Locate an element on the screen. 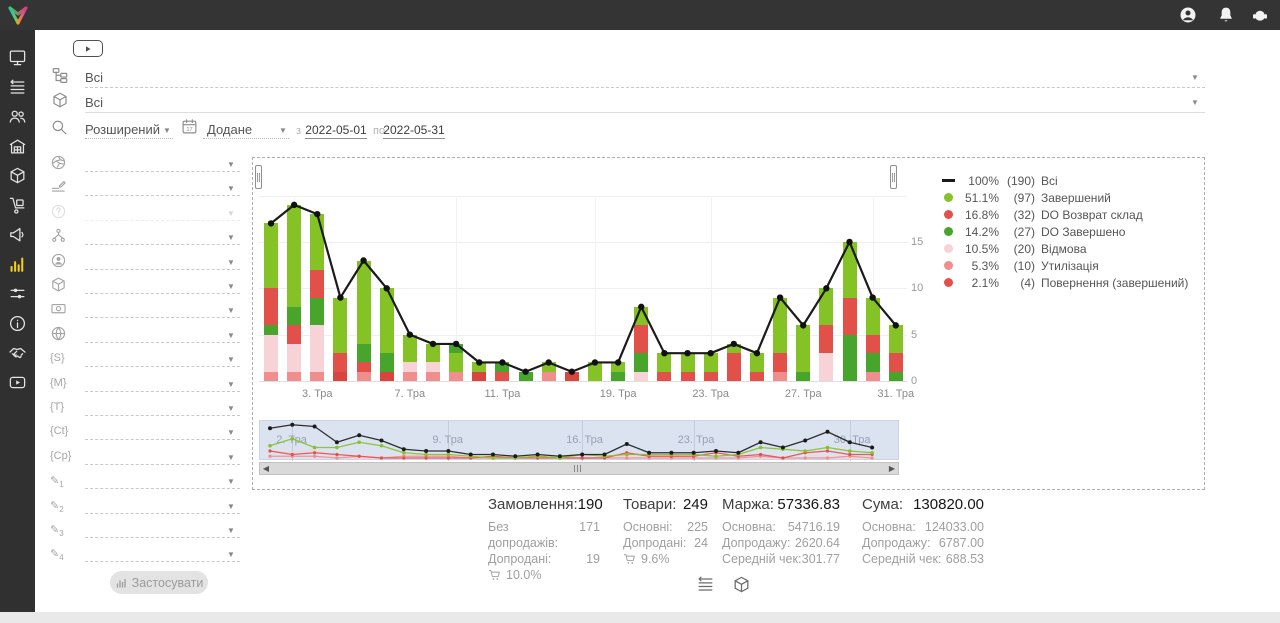 Image resolution: width=1280 pixels, height=623 pixels. sidebar-item-marketing is located at coordinates (17, 234).